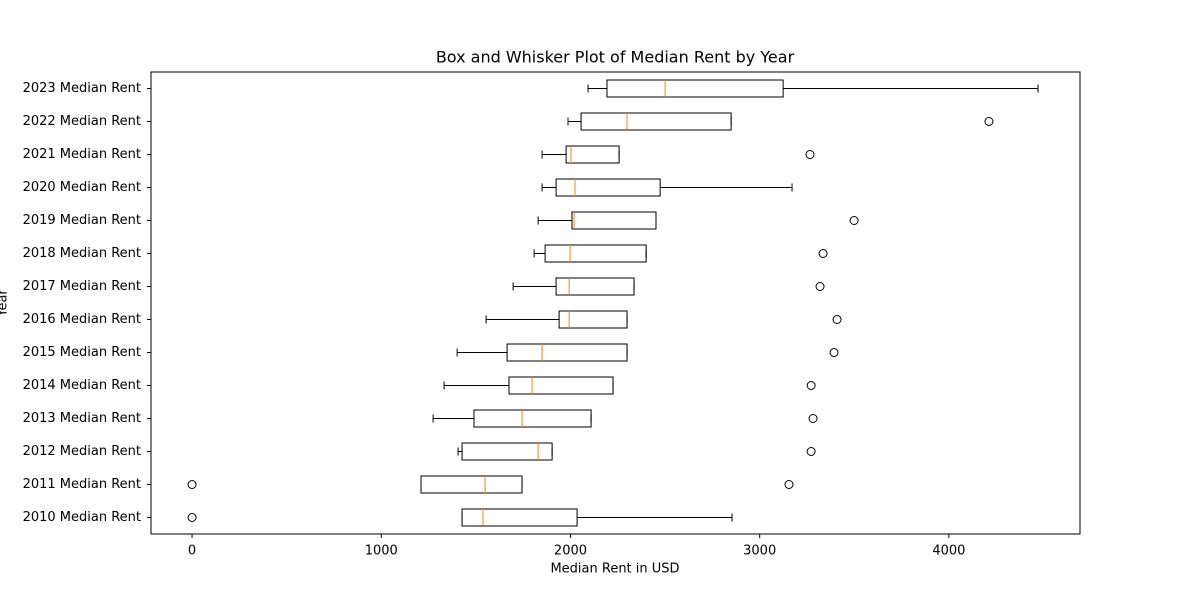  Describe the element at coordinates (614, 569) in the screenshot. I see `x-axis-label: Median Rent in USD` at that location.